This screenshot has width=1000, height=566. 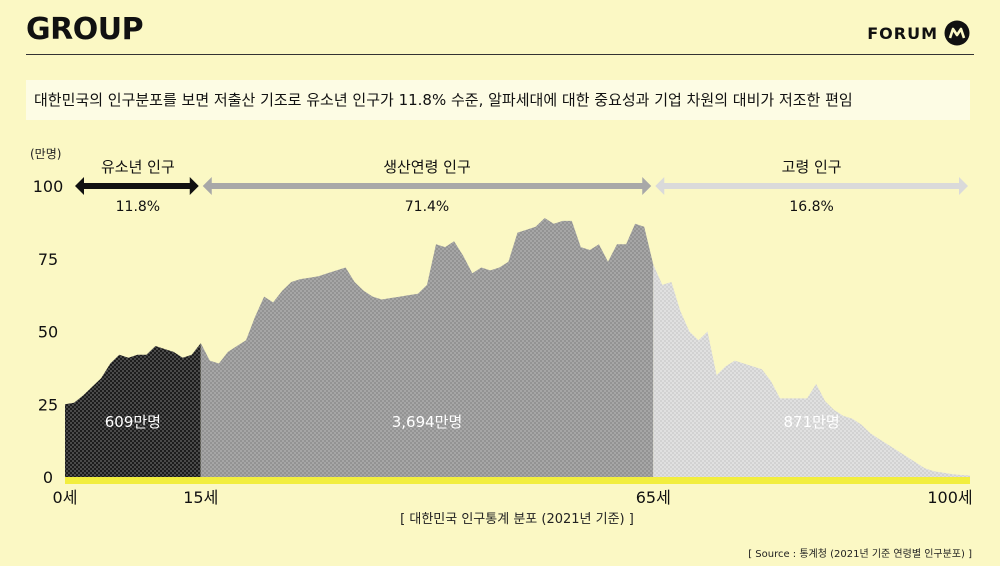 I want to click on group-labels: 유소년 인구 11.8% 생산연령 인구 71.4% 고령 인구 16.8%, so click(x=471, y=186).